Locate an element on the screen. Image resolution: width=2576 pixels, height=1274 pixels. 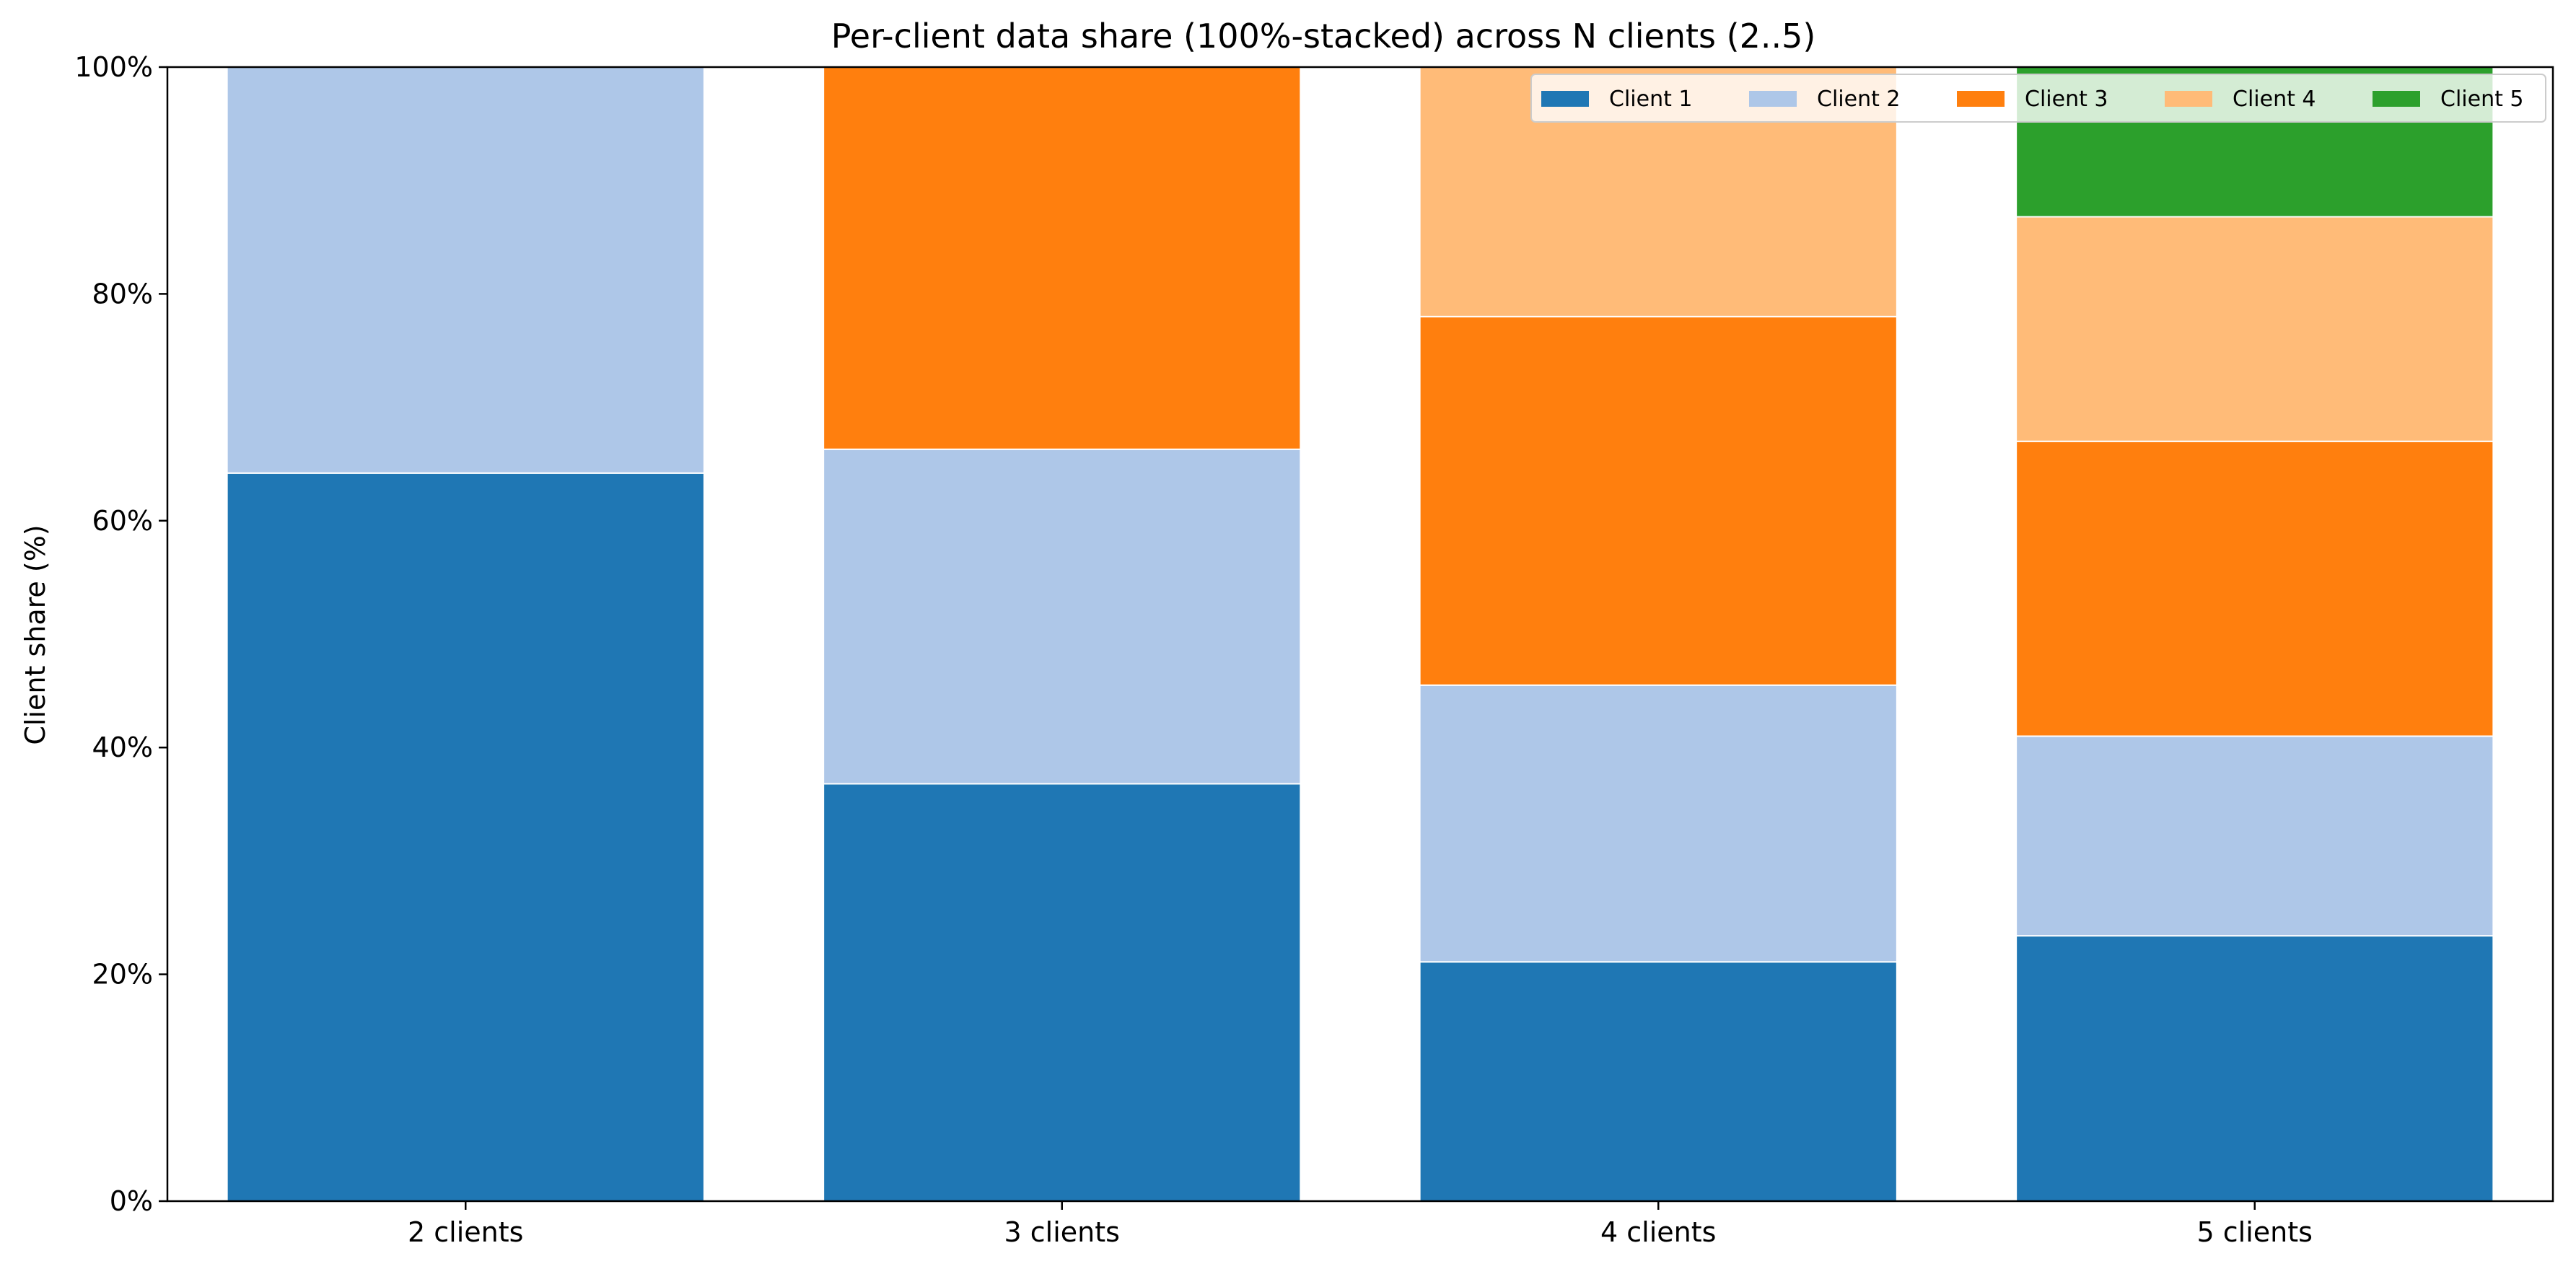
bar-segment-client-2-4-clients is located at coordinates (1658, 823).